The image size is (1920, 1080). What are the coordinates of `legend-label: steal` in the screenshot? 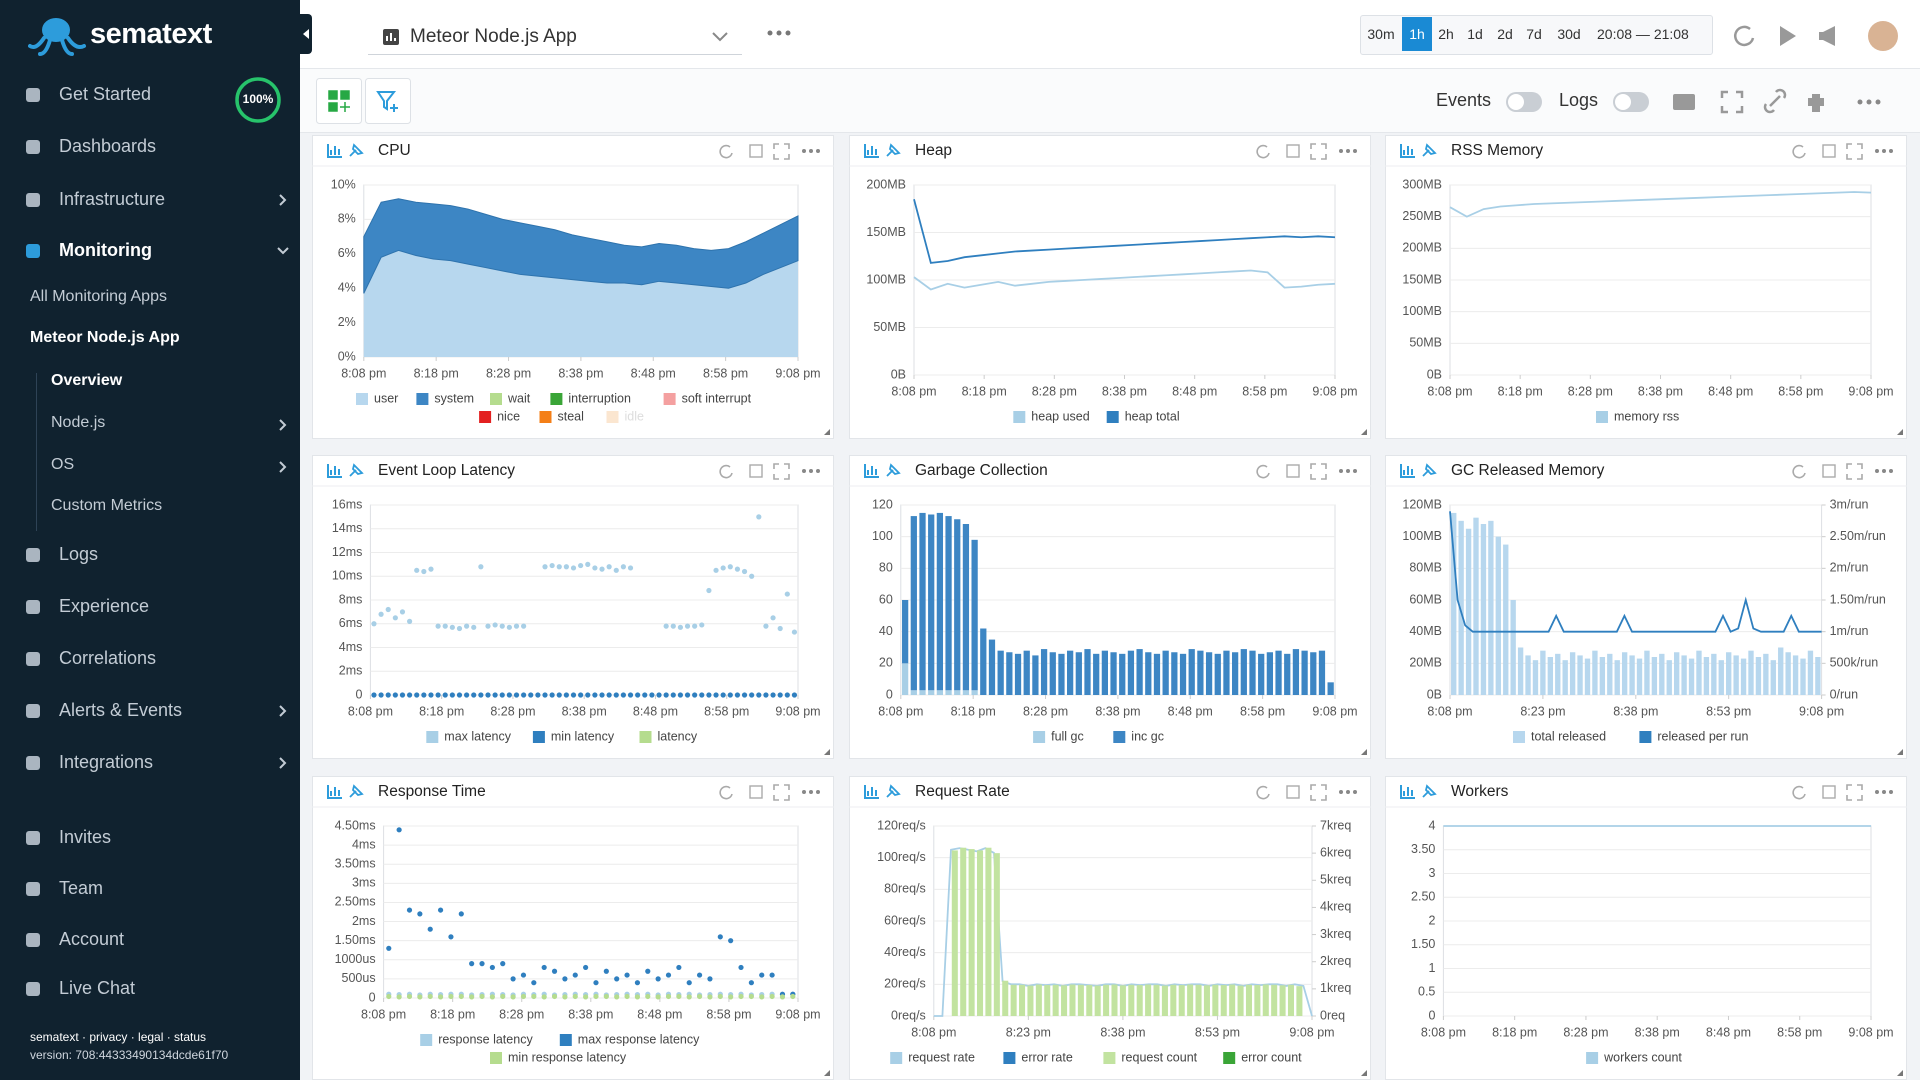 It's located at (571, 416).